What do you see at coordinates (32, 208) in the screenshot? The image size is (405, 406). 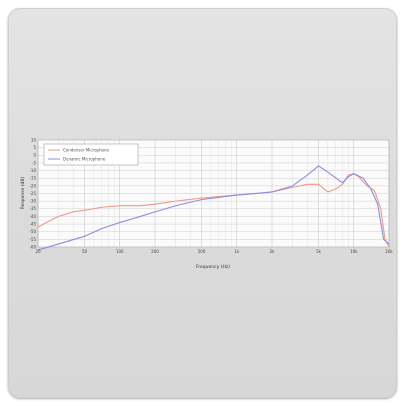 I see `y-tick-label: -35` at bounding box center [32, 208].